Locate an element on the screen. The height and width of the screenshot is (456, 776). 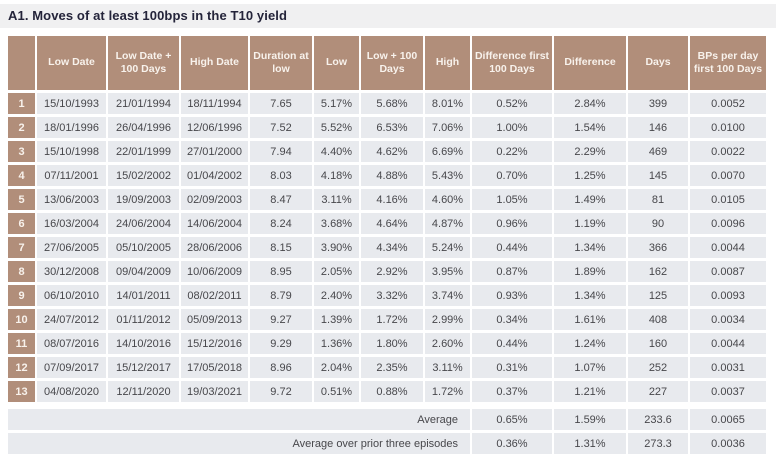
table-cell: 0.51% is located at coordinates (336, 391).